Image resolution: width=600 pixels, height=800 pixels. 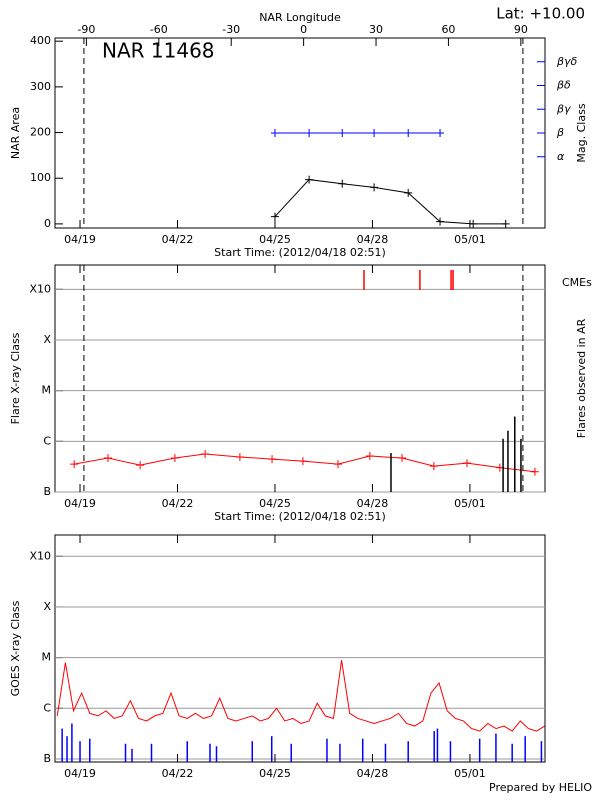 I want to click on y2-axis-title: Flares observed in AR, so click(x=581, y=378).